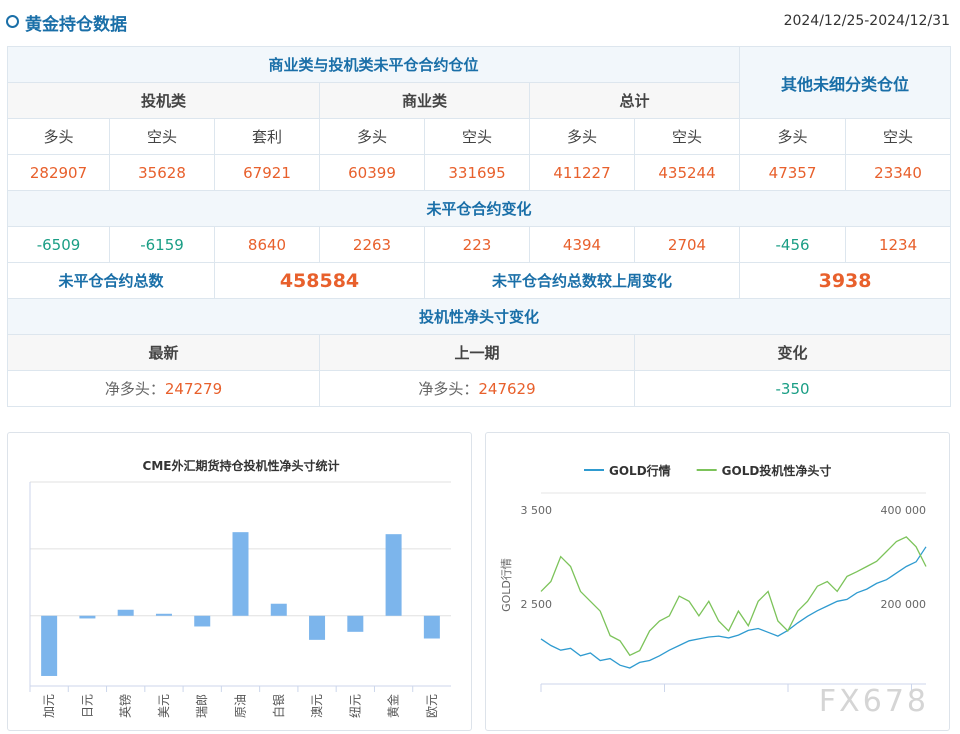  Describe the element at coordinates (687, 244) in the screenshot. I see `table-cell: 2704` at that location.